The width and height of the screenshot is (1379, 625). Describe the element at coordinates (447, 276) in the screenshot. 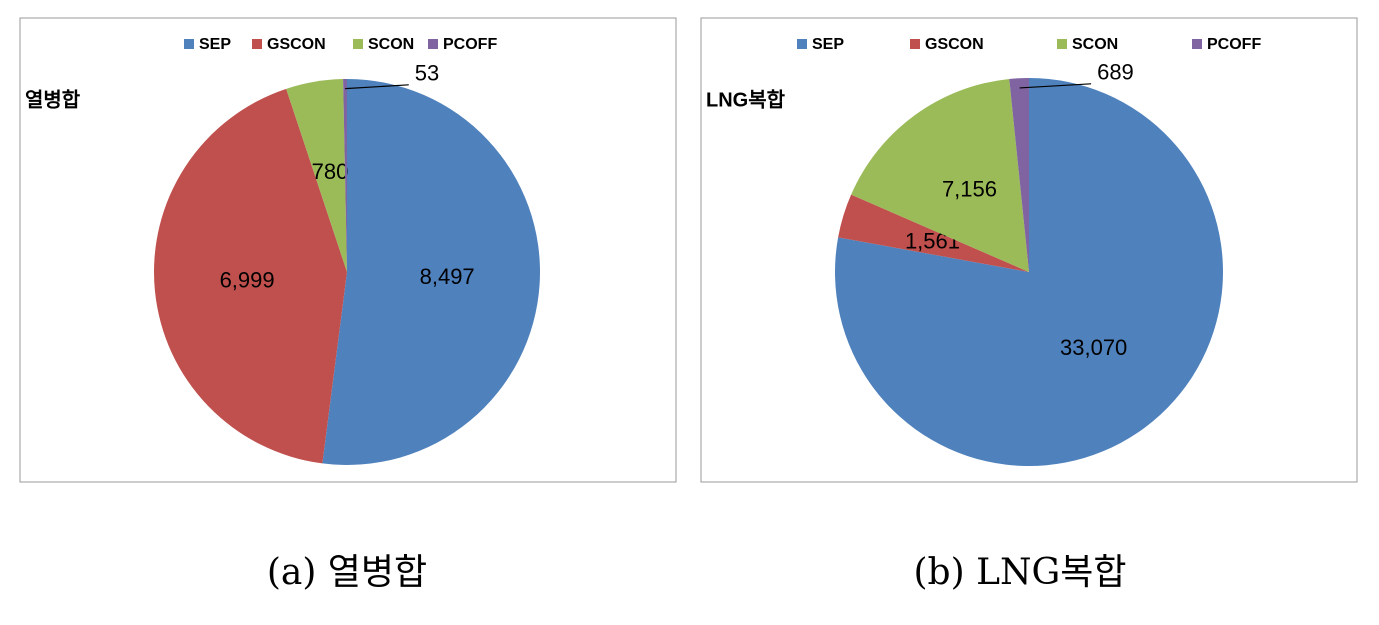

I see `data-label: 8,497` at that location.